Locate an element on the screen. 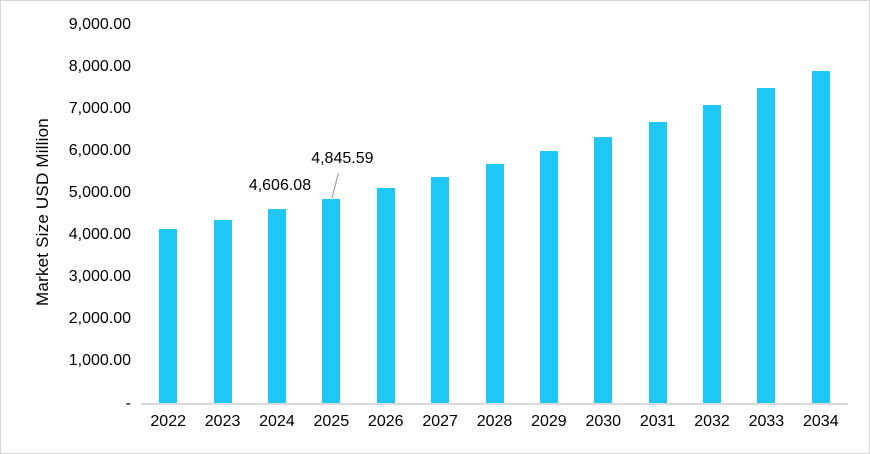 The height and width of the screenshot is (454, 870). x-tick-label-2027: 2027 is located at coordinates (440, 421).